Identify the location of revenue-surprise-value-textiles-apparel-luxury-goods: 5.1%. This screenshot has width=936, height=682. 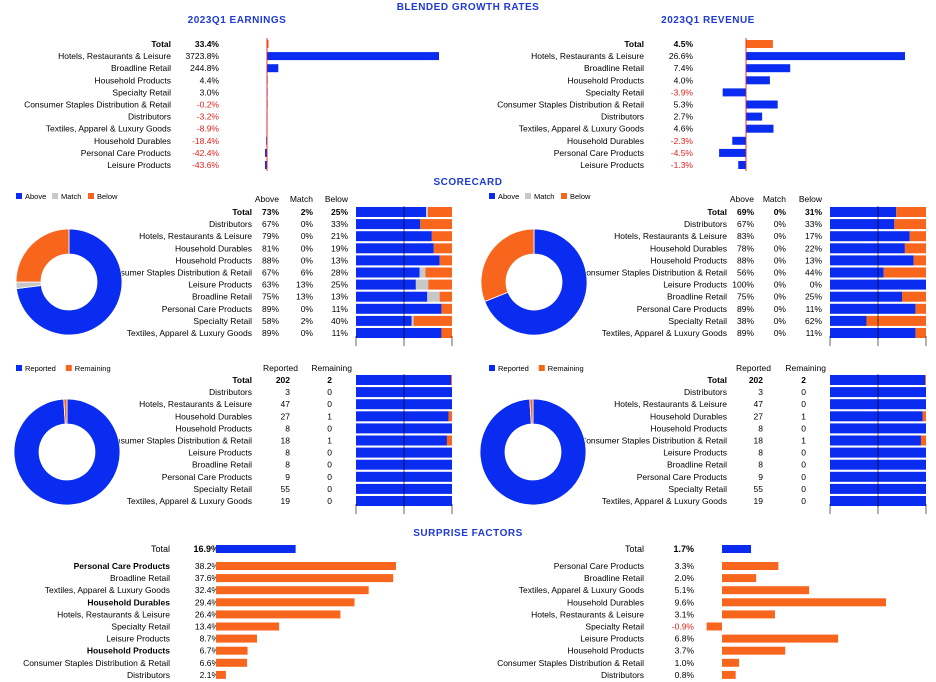
(685, 590).